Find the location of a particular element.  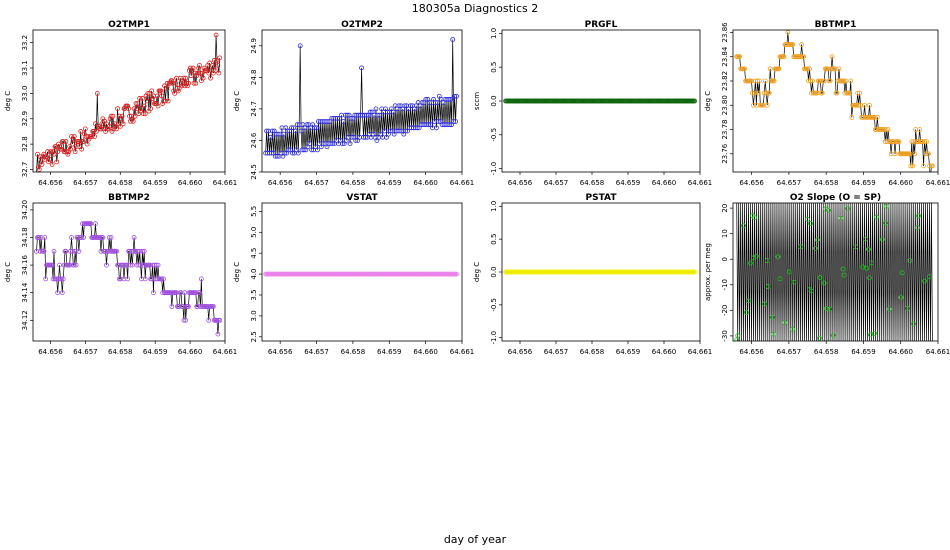

x-tick-label-bbtmp1: 64.660 is located at coordinates (900, 183).